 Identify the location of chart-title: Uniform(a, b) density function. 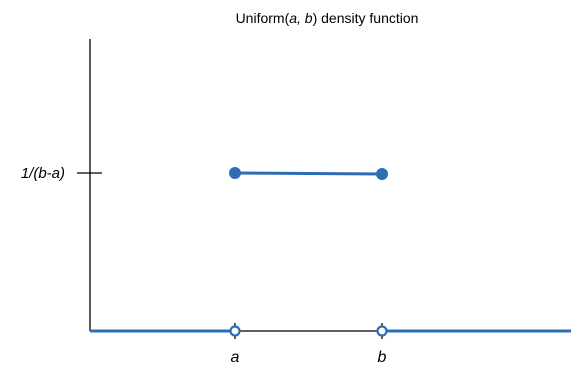
(327, 18).